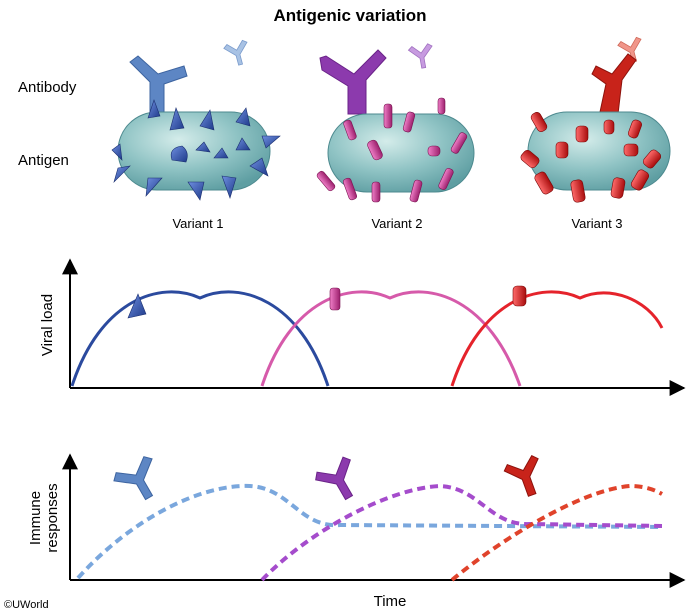  What do you see at coordinates (519, 296) in the screenshot?
I see `viral-load-marker-variant-3-icon` at bounding box center [519, 296].